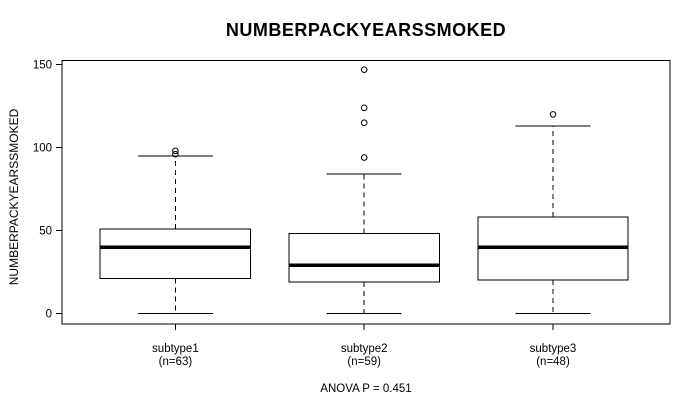 The height and width of the screenshot is (400, 700). I want to click on group-n-label: (n=63), so click(176, 362).